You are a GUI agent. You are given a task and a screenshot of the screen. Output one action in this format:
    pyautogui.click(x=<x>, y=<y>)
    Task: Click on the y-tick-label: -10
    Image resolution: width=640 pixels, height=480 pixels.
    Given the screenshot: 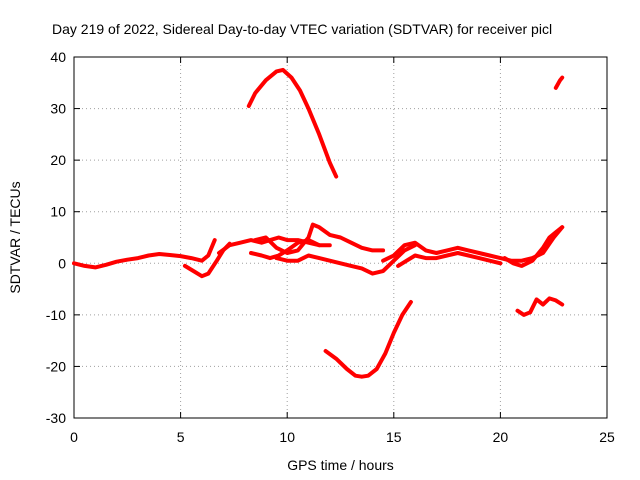 What is the action you would take?
    pyautogui.click(x=56, y=315)
    